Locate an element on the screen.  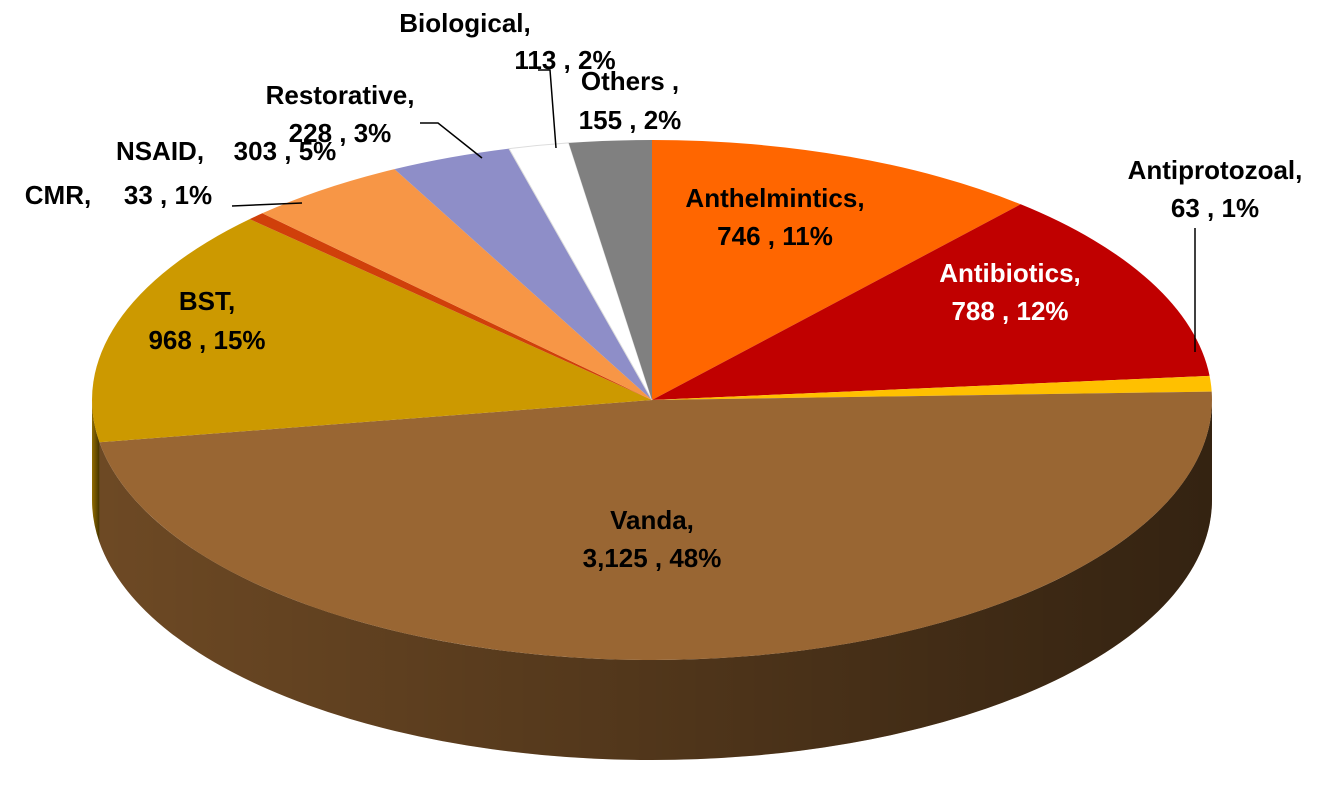
slice-category-label: Restorative, is located at coordinates (340, 95).